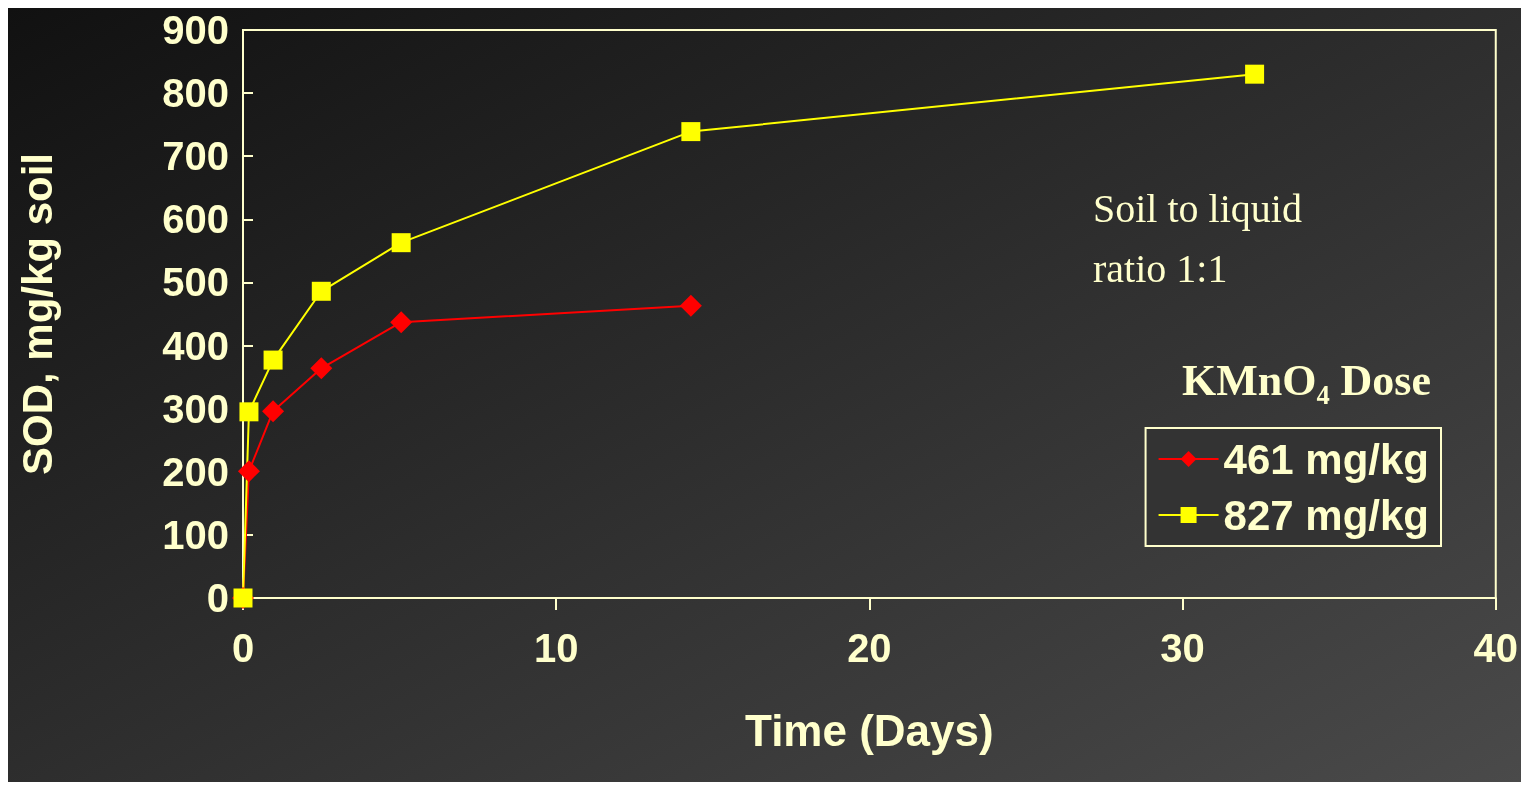 Image resolution: width=1529 pixels, height=790 pixels. I want to click on y-tick-label: 800, so click(195, 93).